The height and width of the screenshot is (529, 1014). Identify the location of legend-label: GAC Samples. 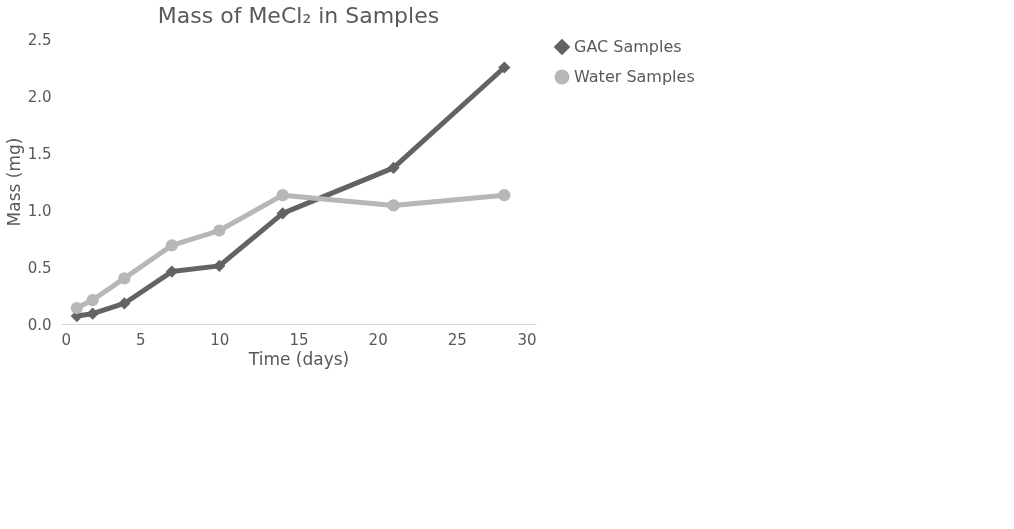
(628, 46).